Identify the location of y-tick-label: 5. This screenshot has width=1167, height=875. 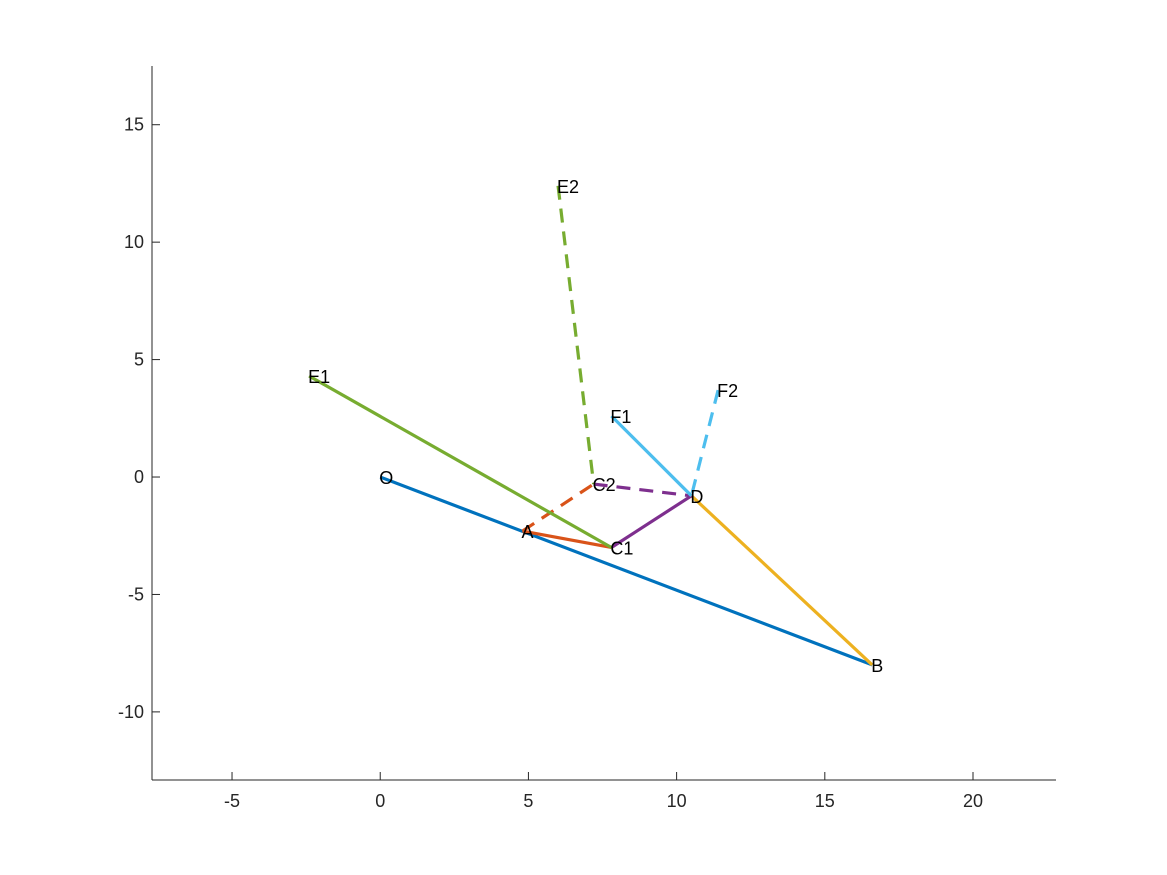
(139, 360).